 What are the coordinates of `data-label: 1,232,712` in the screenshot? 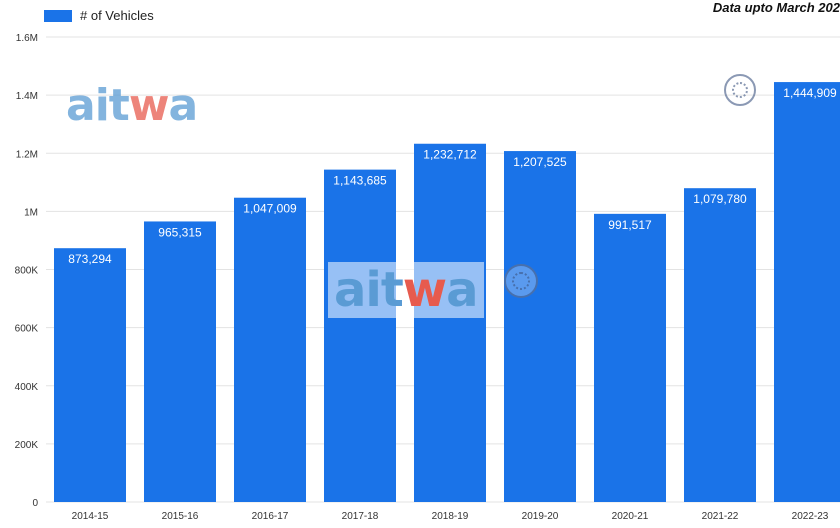 It's located at (450, 155).